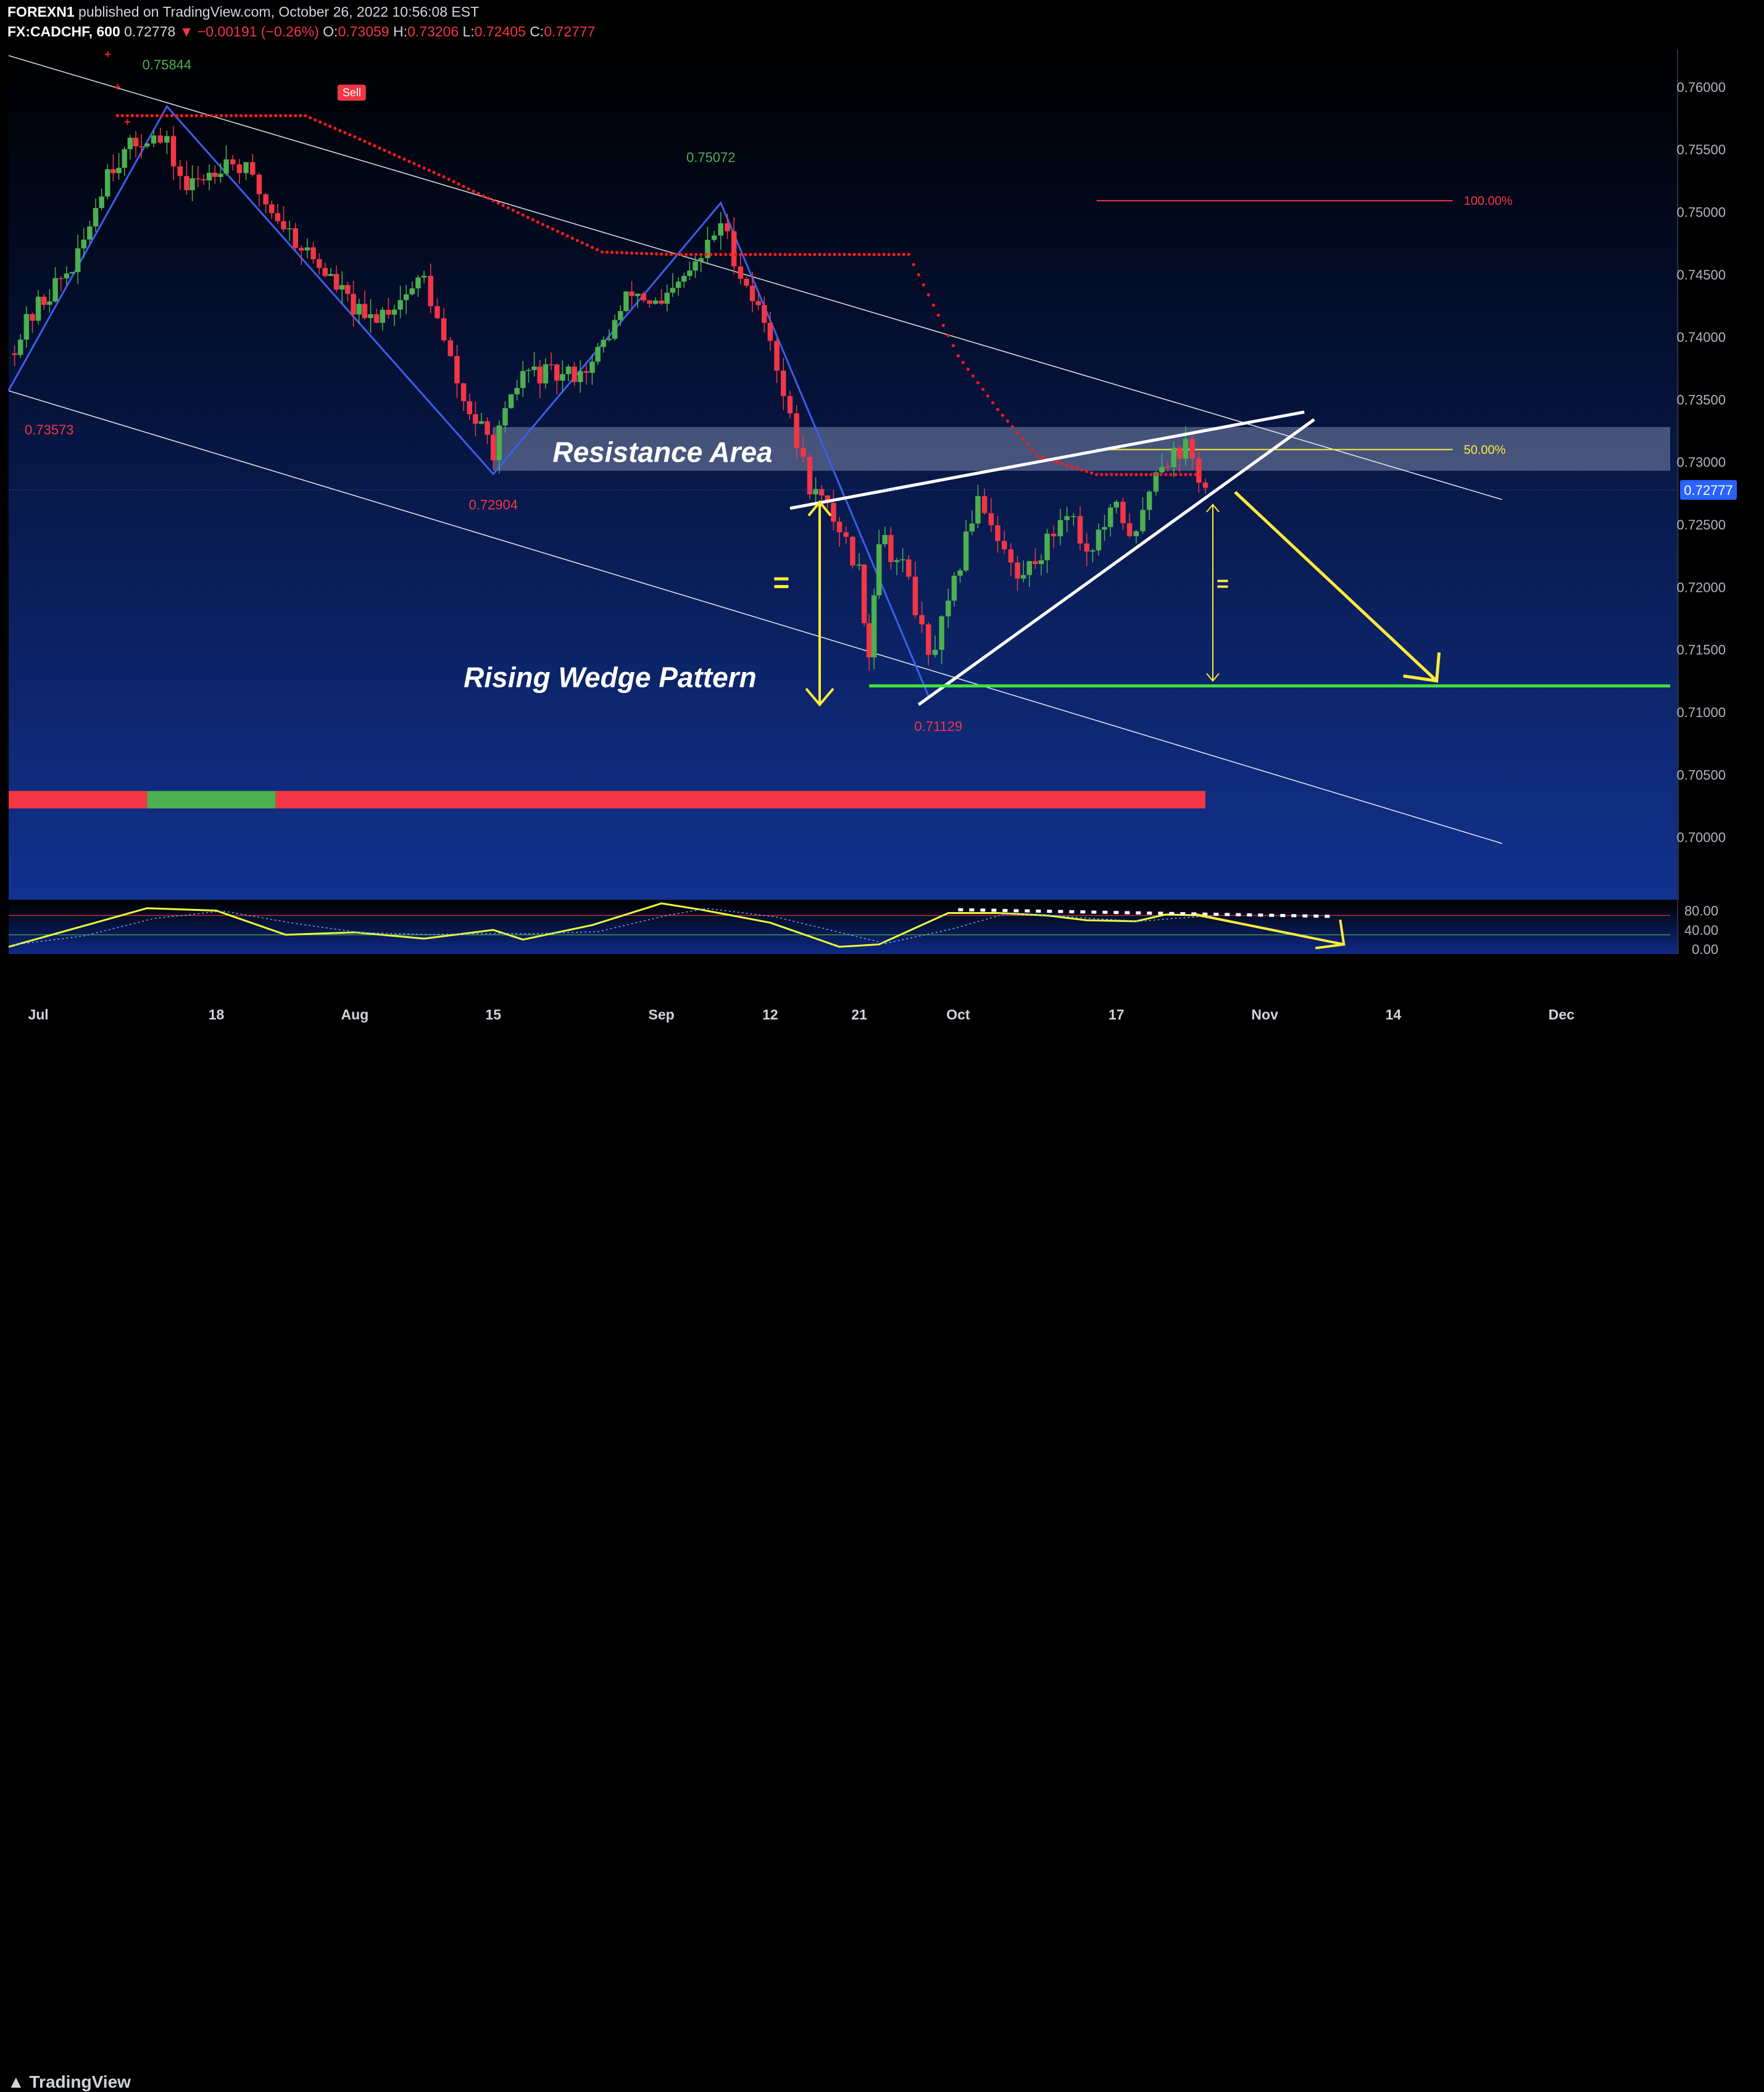 The height and width of the screenshot is (2092, 1764). What do you see at coordinates (41, 12) in the screenshot?
I see `publisher-name: FOREXN1` at bounding box center [41, 12].